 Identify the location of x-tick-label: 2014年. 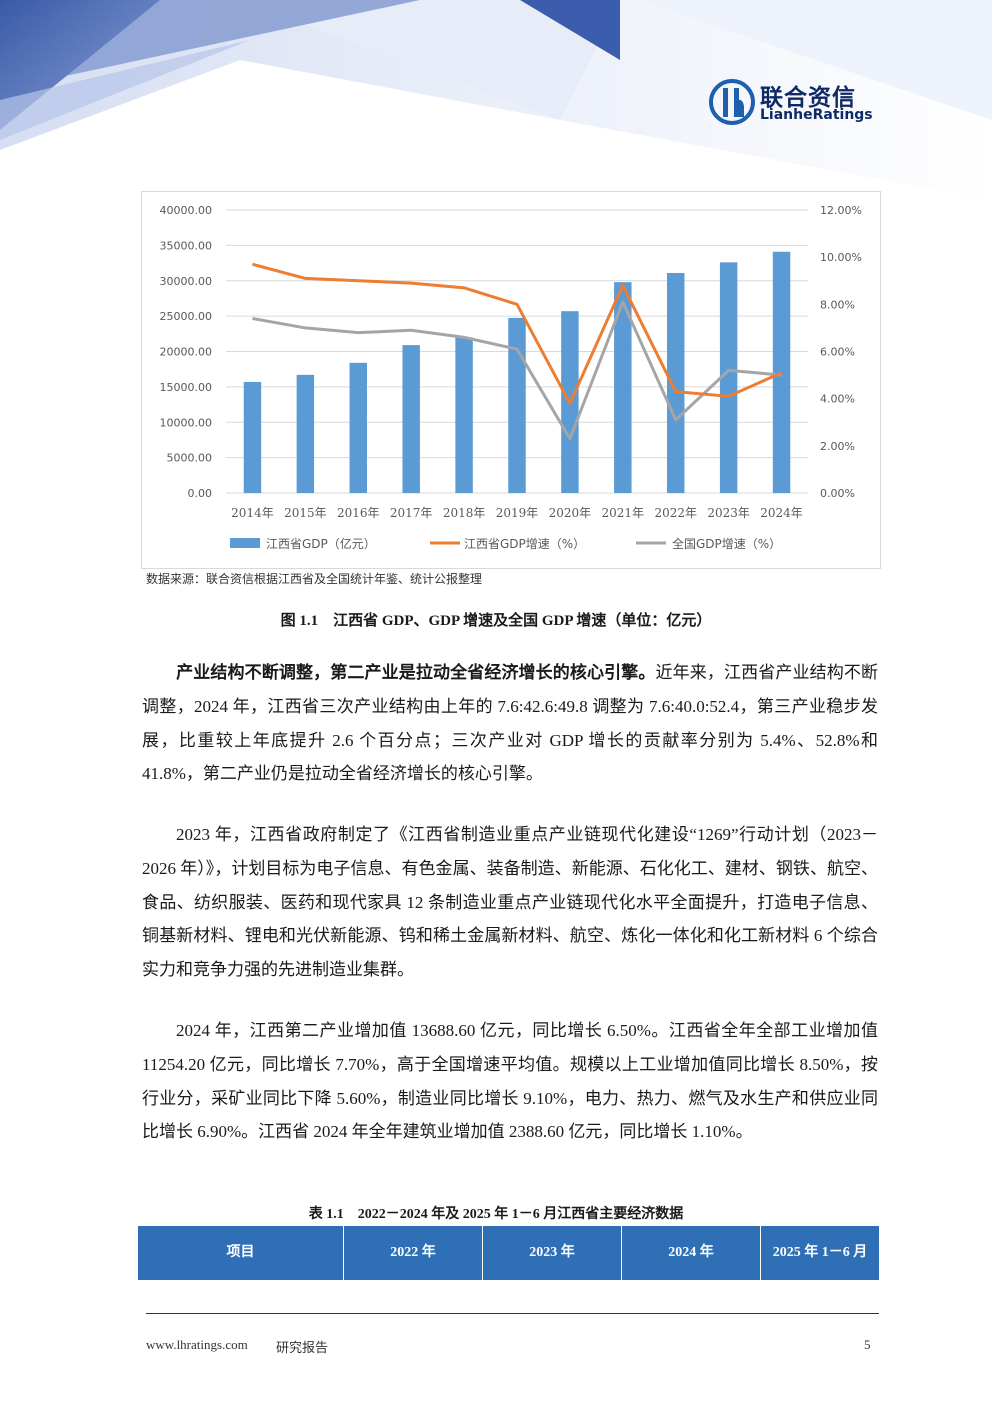
(252, 513).